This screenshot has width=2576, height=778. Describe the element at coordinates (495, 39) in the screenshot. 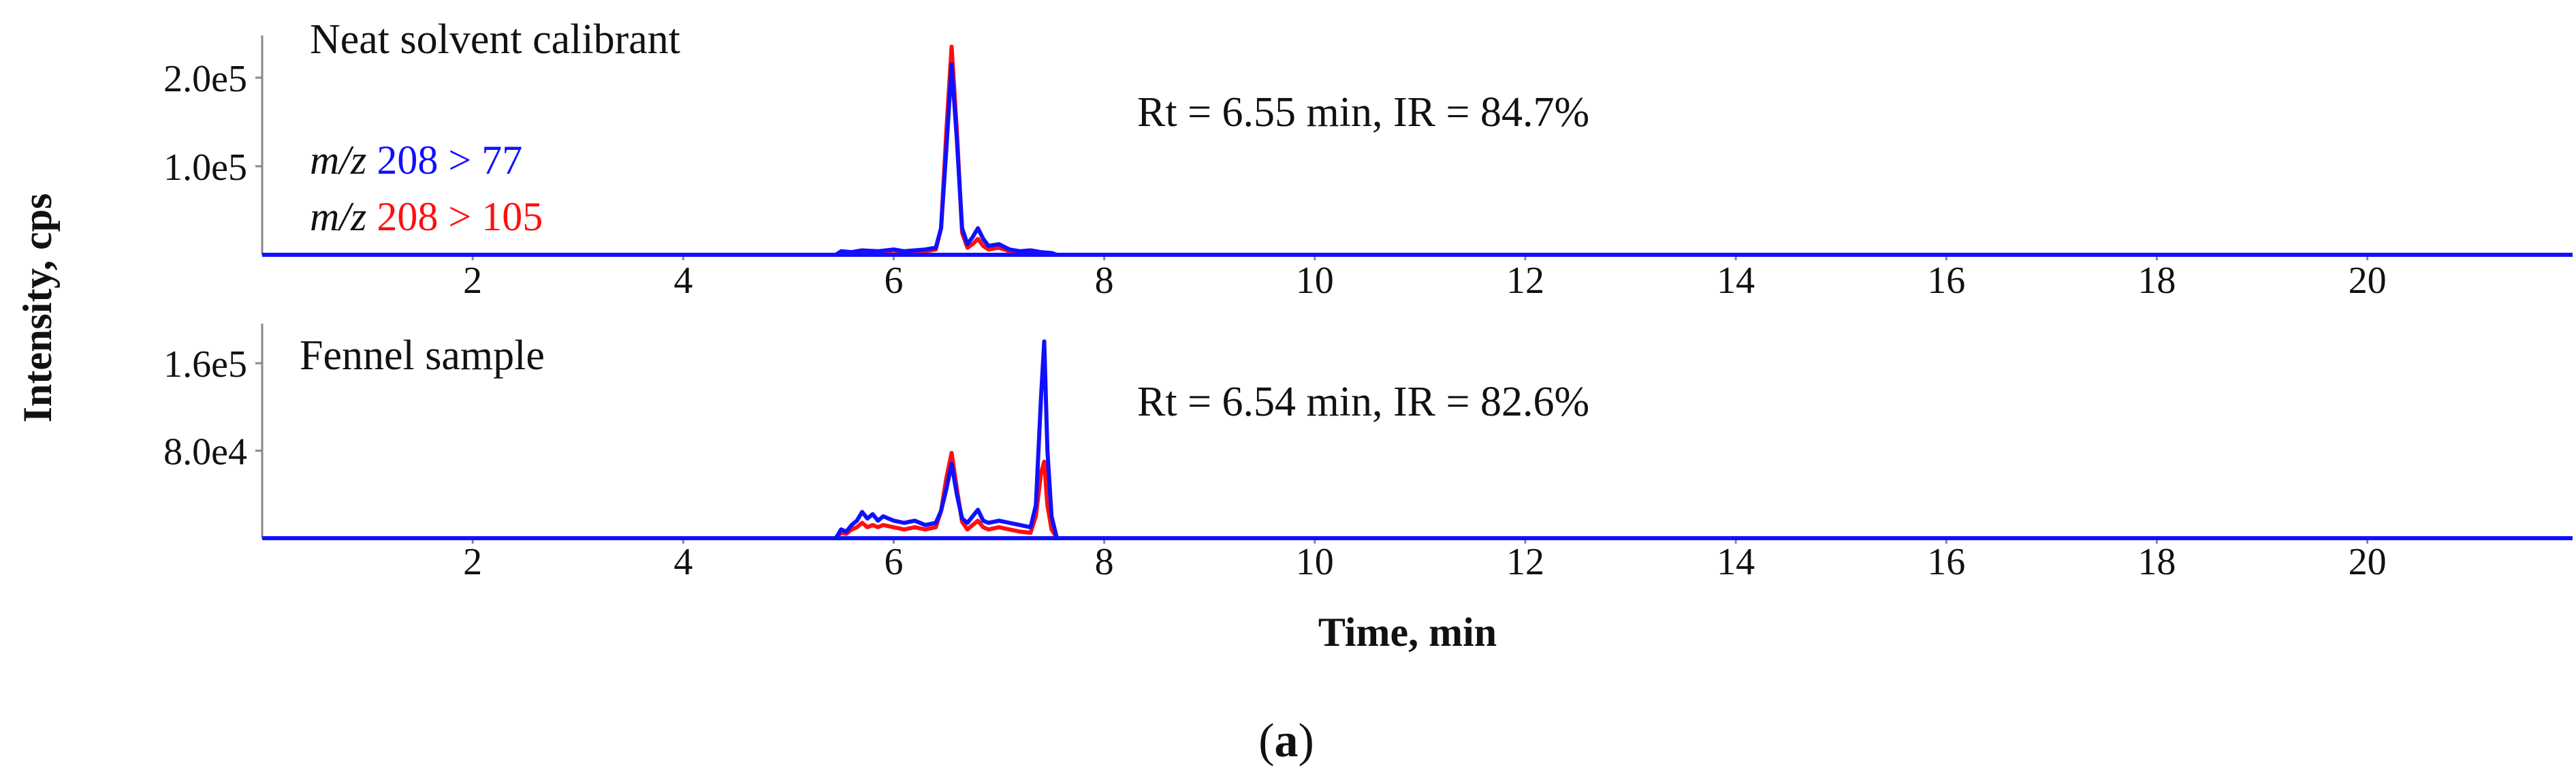

I see `panel-title: Neat solvent calibrant` at that location.